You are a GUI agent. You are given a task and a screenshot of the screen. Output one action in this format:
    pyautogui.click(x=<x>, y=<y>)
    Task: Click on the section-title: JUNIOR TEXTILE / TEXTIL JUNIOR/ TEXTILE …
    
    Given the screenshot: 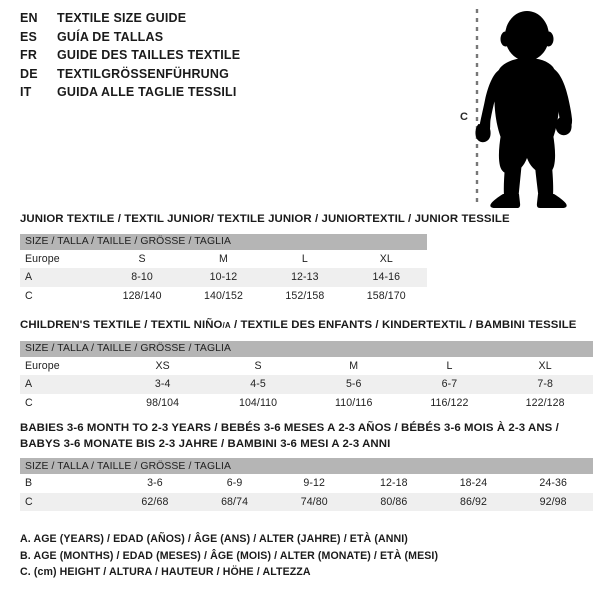 What is the action you would take?
    pyautogui.click(x=265, y=219)
    